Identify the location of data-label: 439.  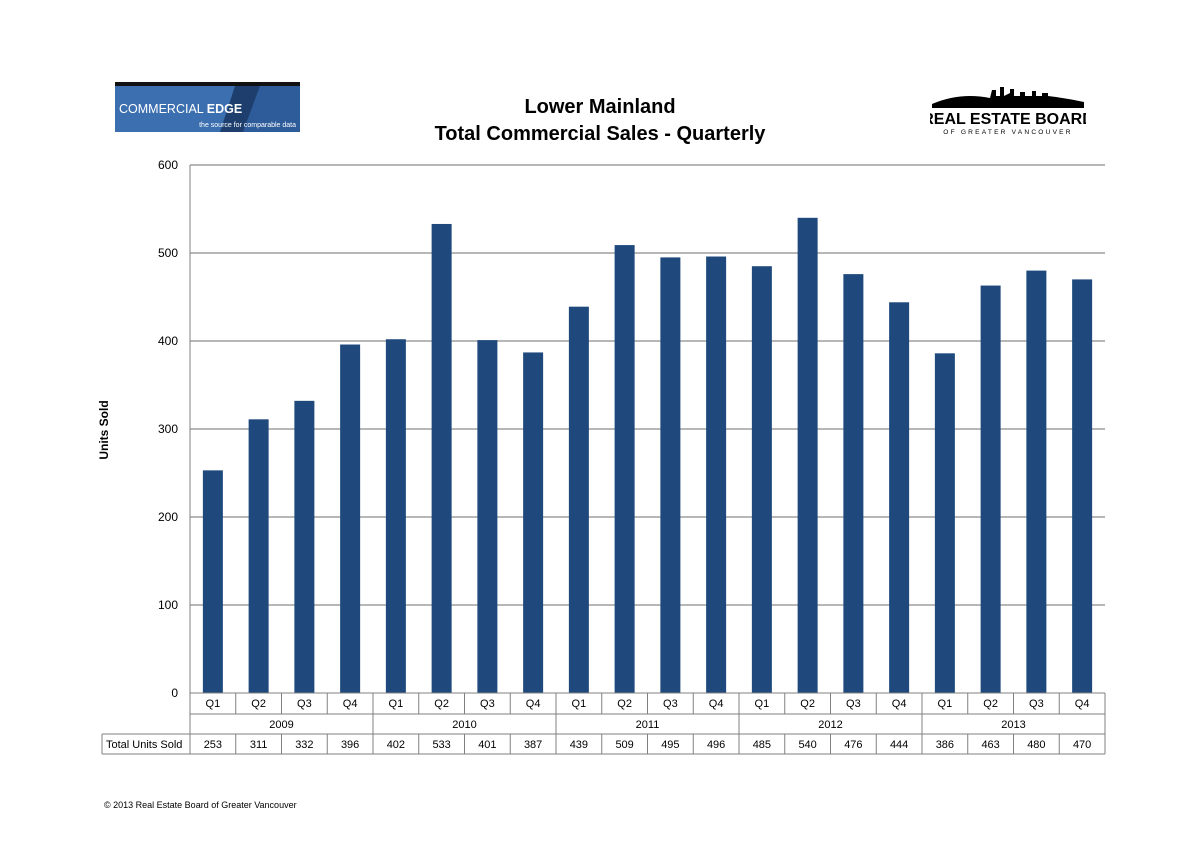
(579, 745).